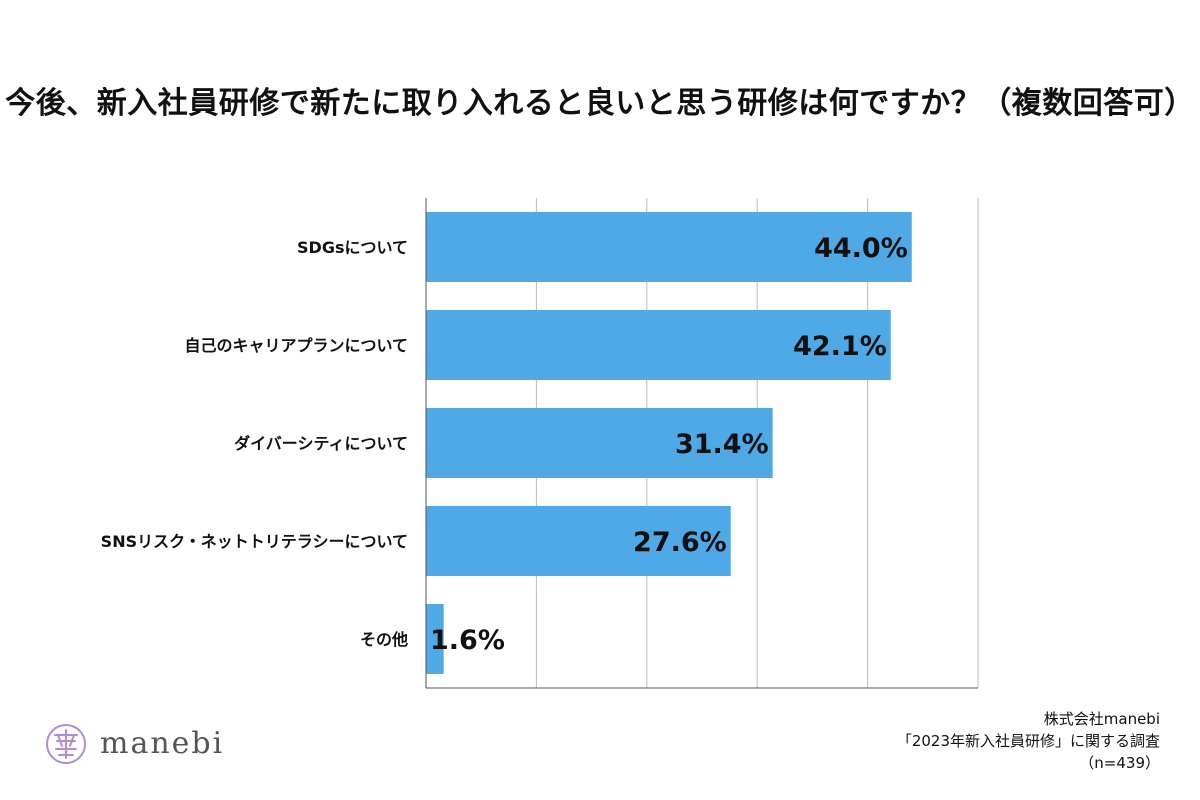 The height and width of the screenshot is (800, 1200). What do you see at coordinates (722, 444) in the screenshot?
I see `value-label: 31.4%` at bounding box center [722, 444].